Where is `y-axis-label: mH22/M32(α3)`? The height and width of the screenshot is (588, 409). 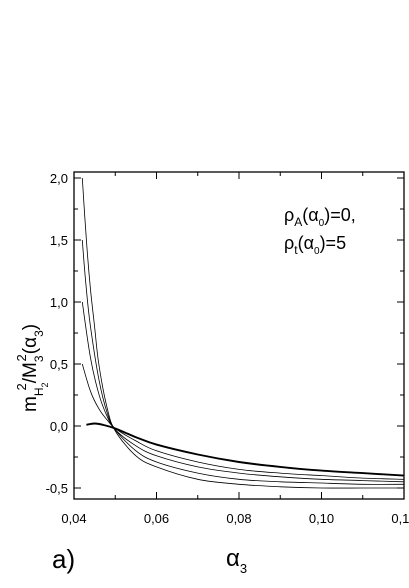
y-axis-label: mH22/M32(α3) is located at coordinates (32, 368).